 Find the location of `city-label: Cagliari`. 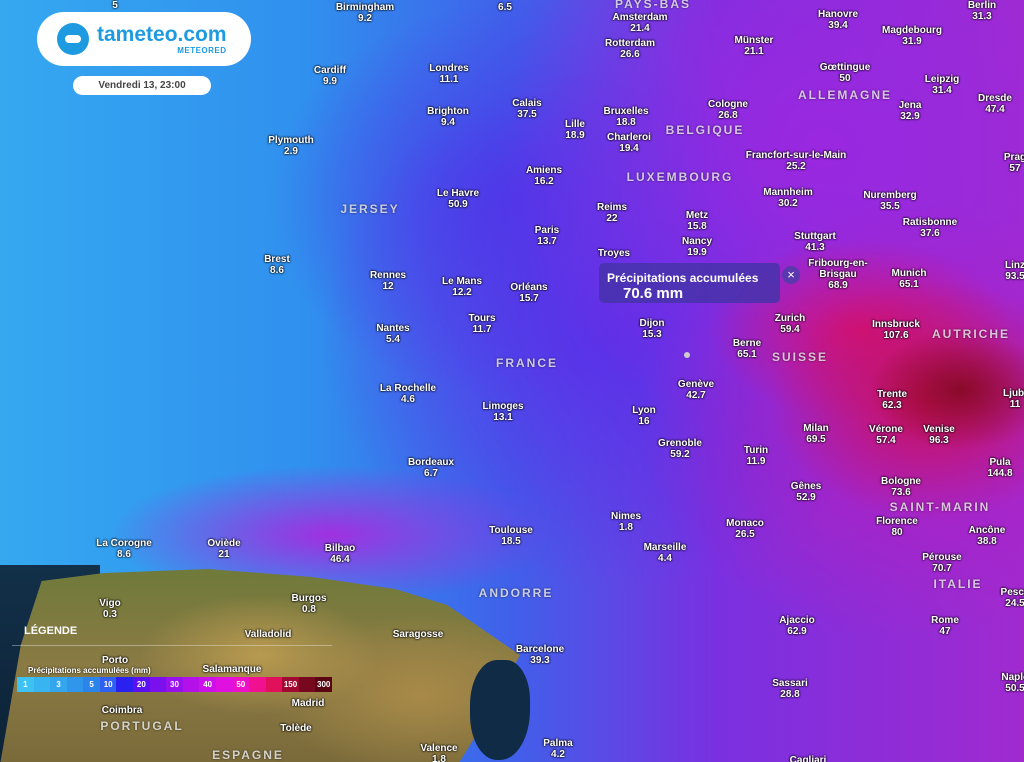

city-label: Cagliari is located at coordinates (808, 758).